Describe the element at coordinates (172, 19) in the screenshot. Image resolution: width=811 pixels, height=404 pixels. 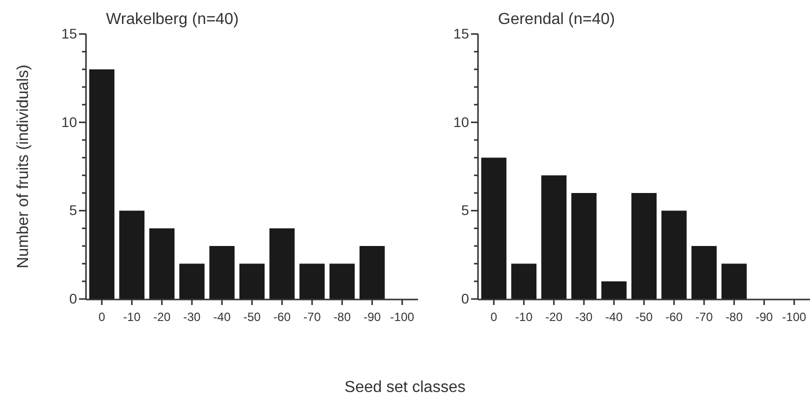
I see `chart-title: Wrakelberg (n=40)` at that location.